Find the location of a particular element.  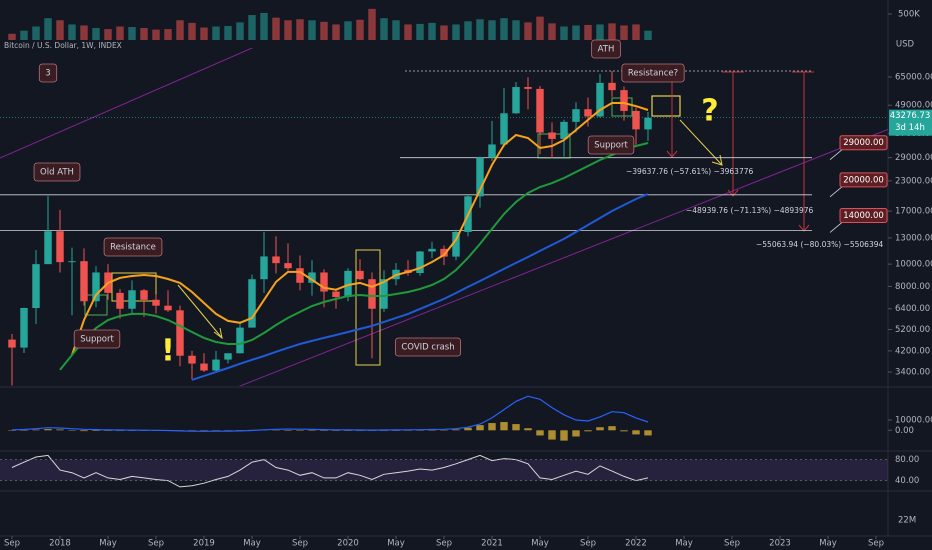

y-tick-label: 13000.00 is located at coordinates (913, 238).